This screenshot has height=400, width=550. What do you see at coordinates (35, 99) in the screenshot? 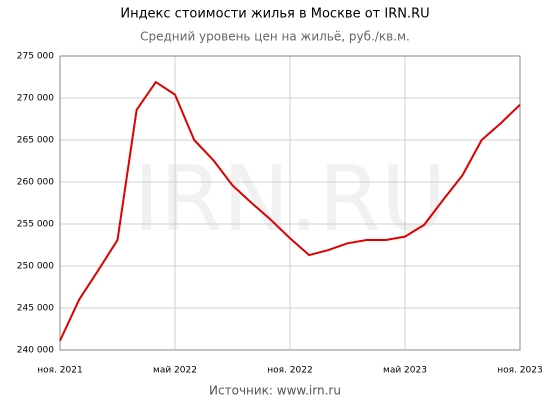
I see `y-tick-label: 270 000` at bounding box center [35, 99].